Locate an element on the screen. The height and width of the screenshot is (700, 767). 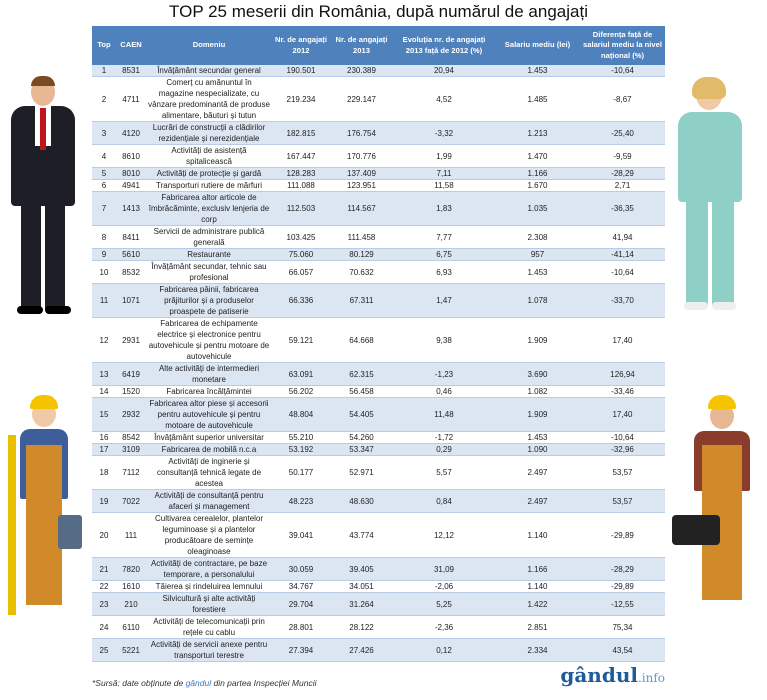
cell-caen: 8411 is located at coordinates (131, 237).